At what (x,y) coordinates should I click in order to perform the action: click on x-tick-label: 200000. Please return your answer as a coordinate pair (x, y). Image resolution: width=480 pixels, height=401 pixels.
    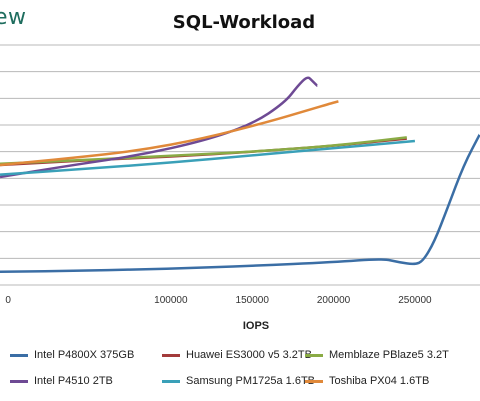
    Looking at the image, I should click on (334, 300).